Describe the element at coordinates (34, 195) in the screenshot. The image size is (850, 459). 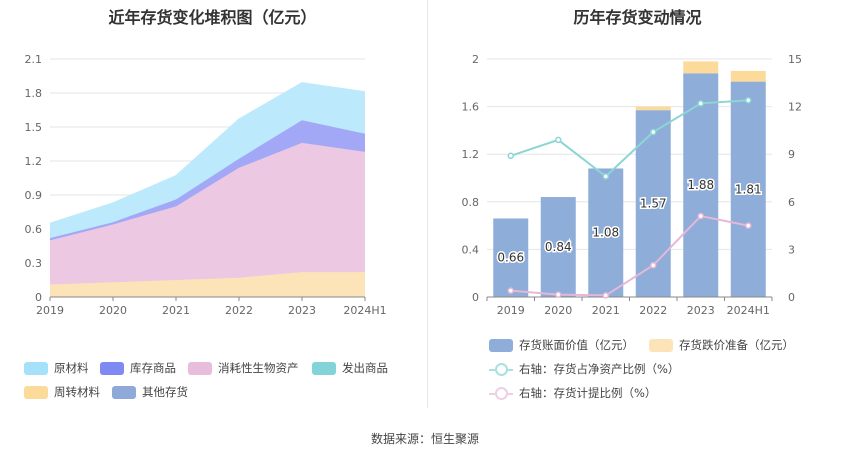
I see `y-tick-label: 0.9` at that location.